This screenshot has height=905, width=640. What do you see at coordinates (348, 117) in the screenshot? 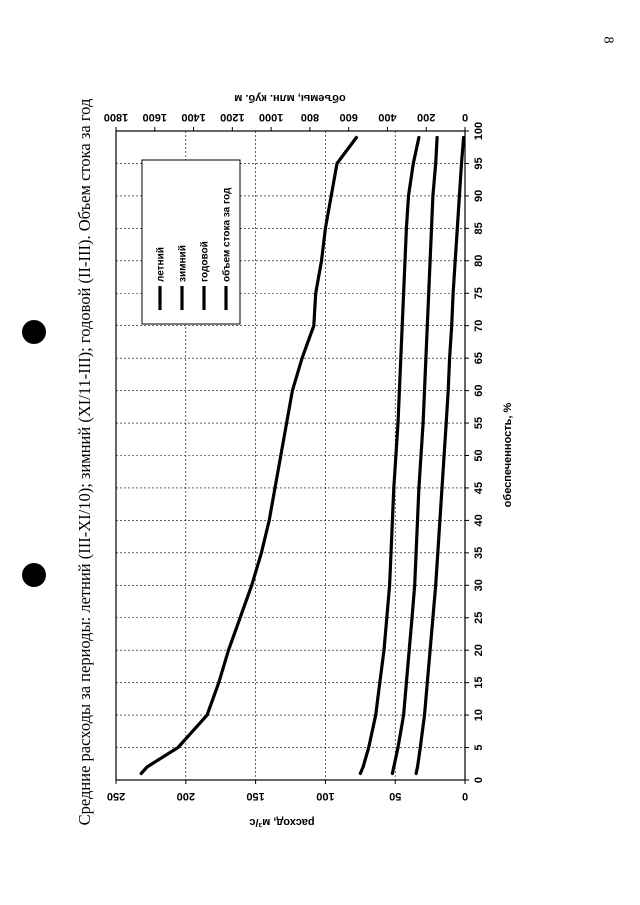
I see `y2-tick-label: 600` at bounding box center [348, 117].